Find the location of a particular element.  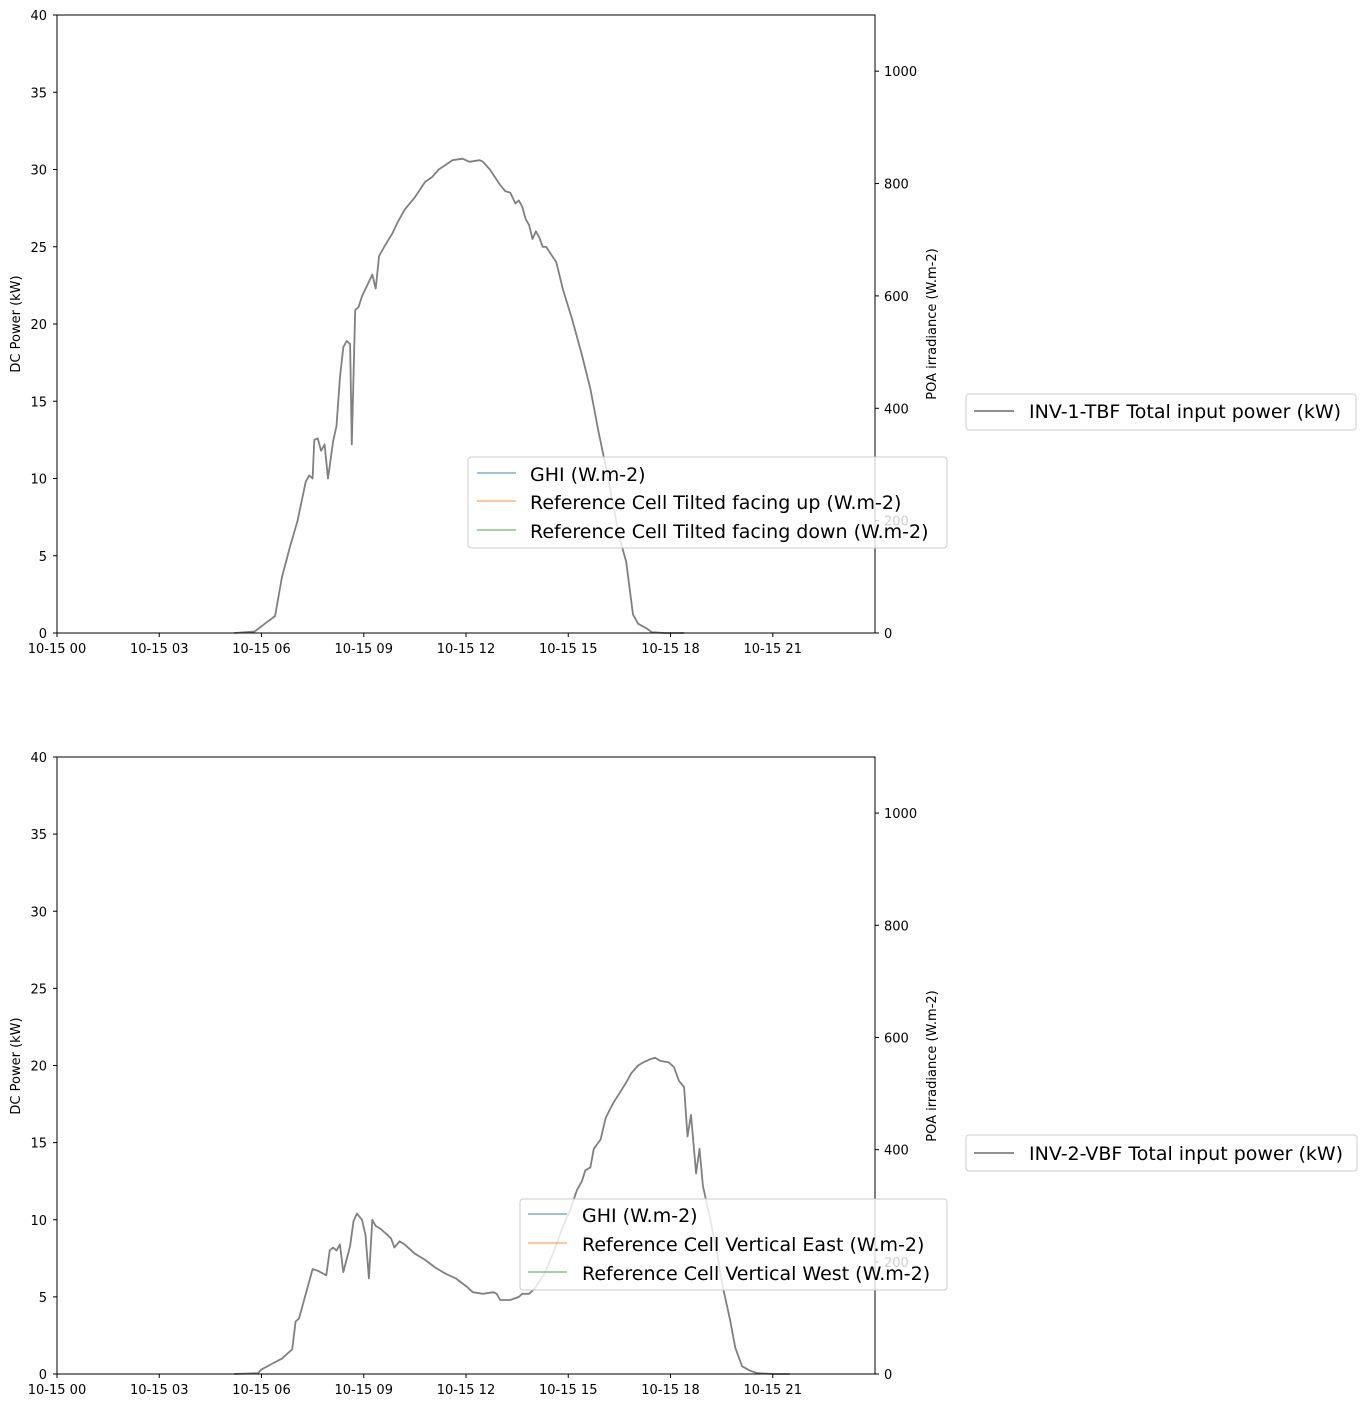

bottom-right-y-tick-label-5: 1000 is located at coordinates (900, 814).